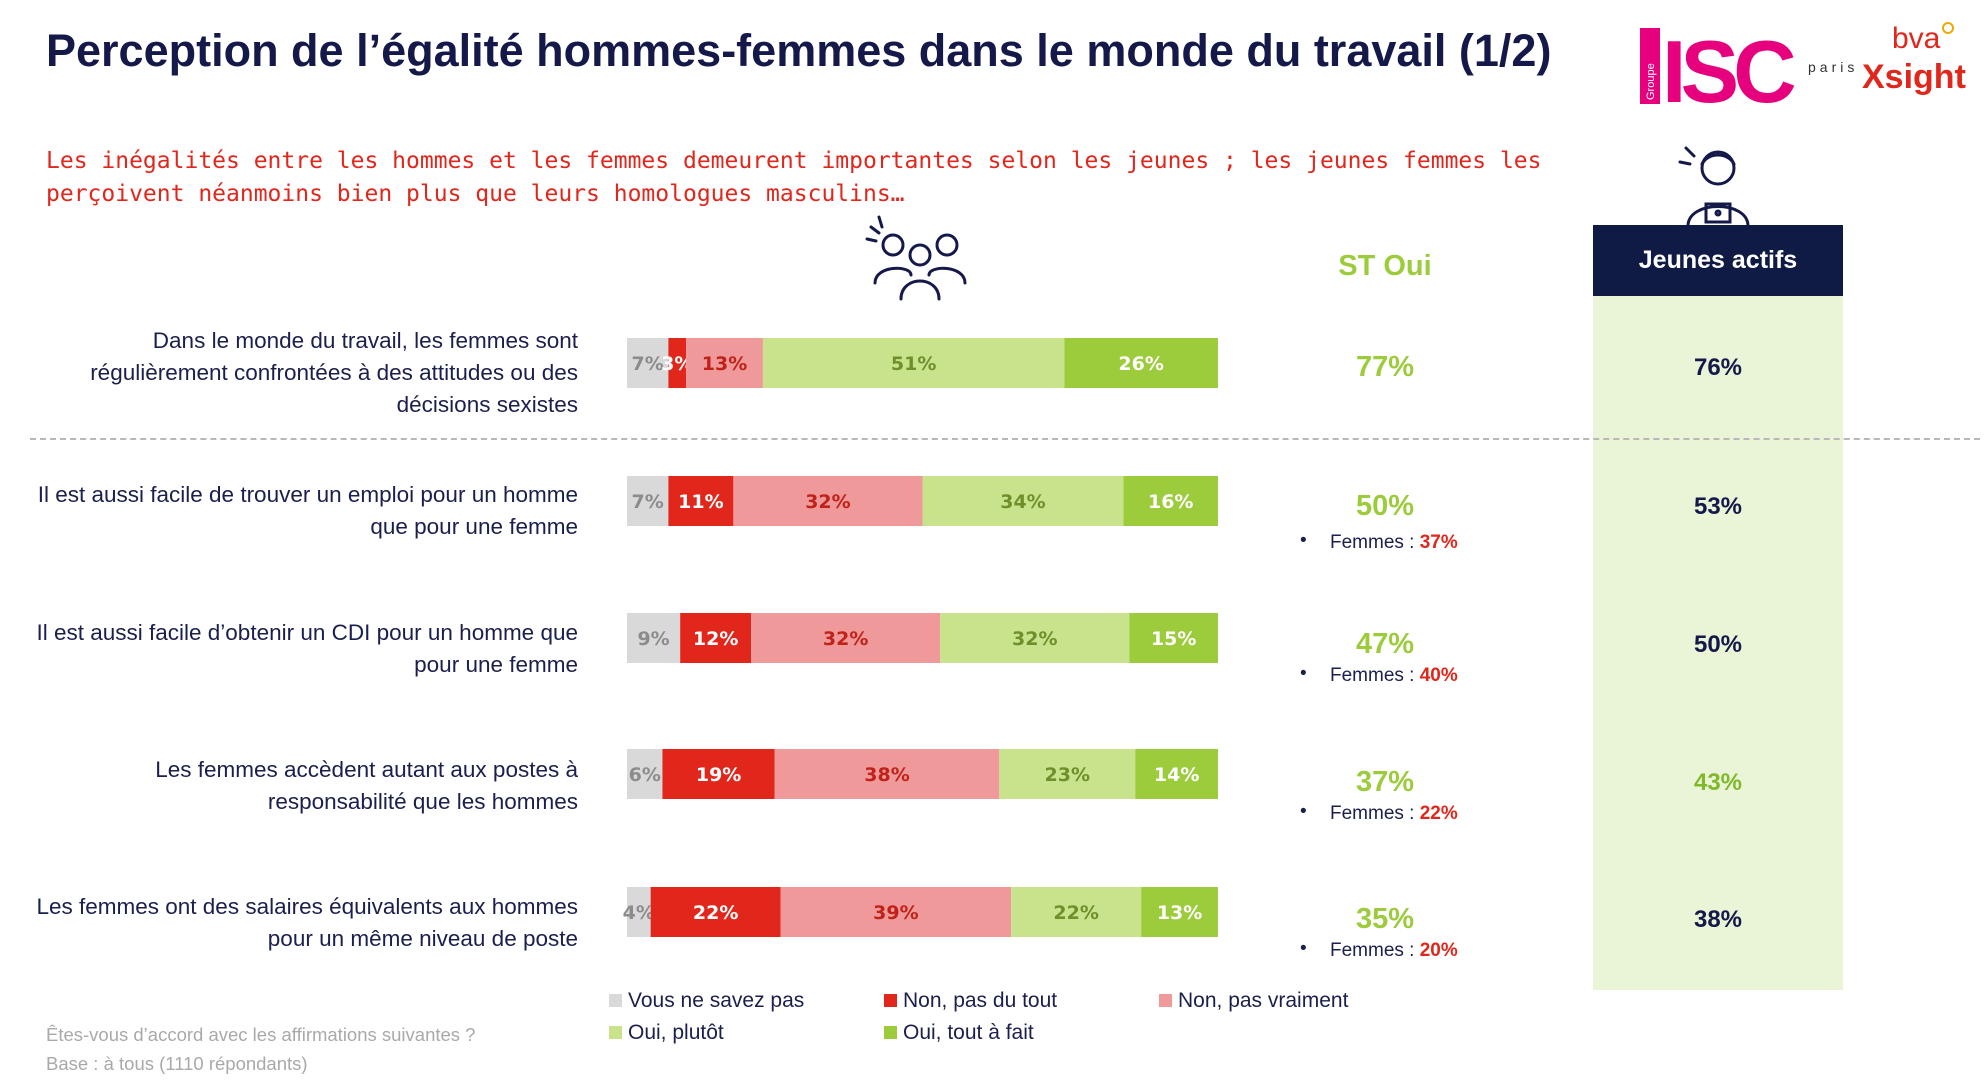 The width and height of the screenshot is (1988, 1086). What do you see at coordinates (1718, 506) in the screenshot?
I see `jeunes-actifs-value-2: 53%` at bounding box center [1718, 506].